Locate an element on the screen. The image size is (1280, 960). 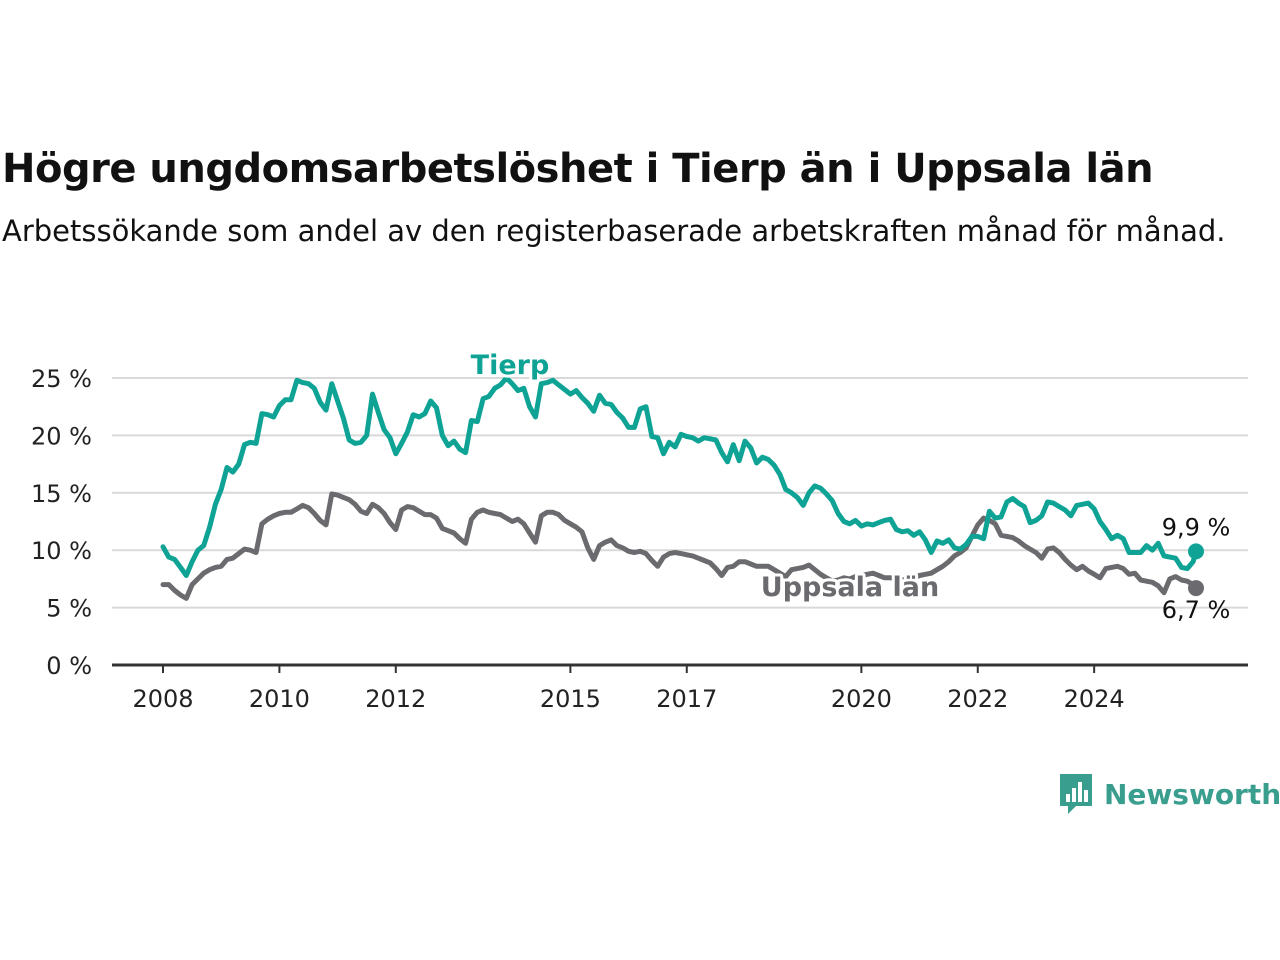
brand-logo: Newsworthy is located at coordinates (1169, 794).